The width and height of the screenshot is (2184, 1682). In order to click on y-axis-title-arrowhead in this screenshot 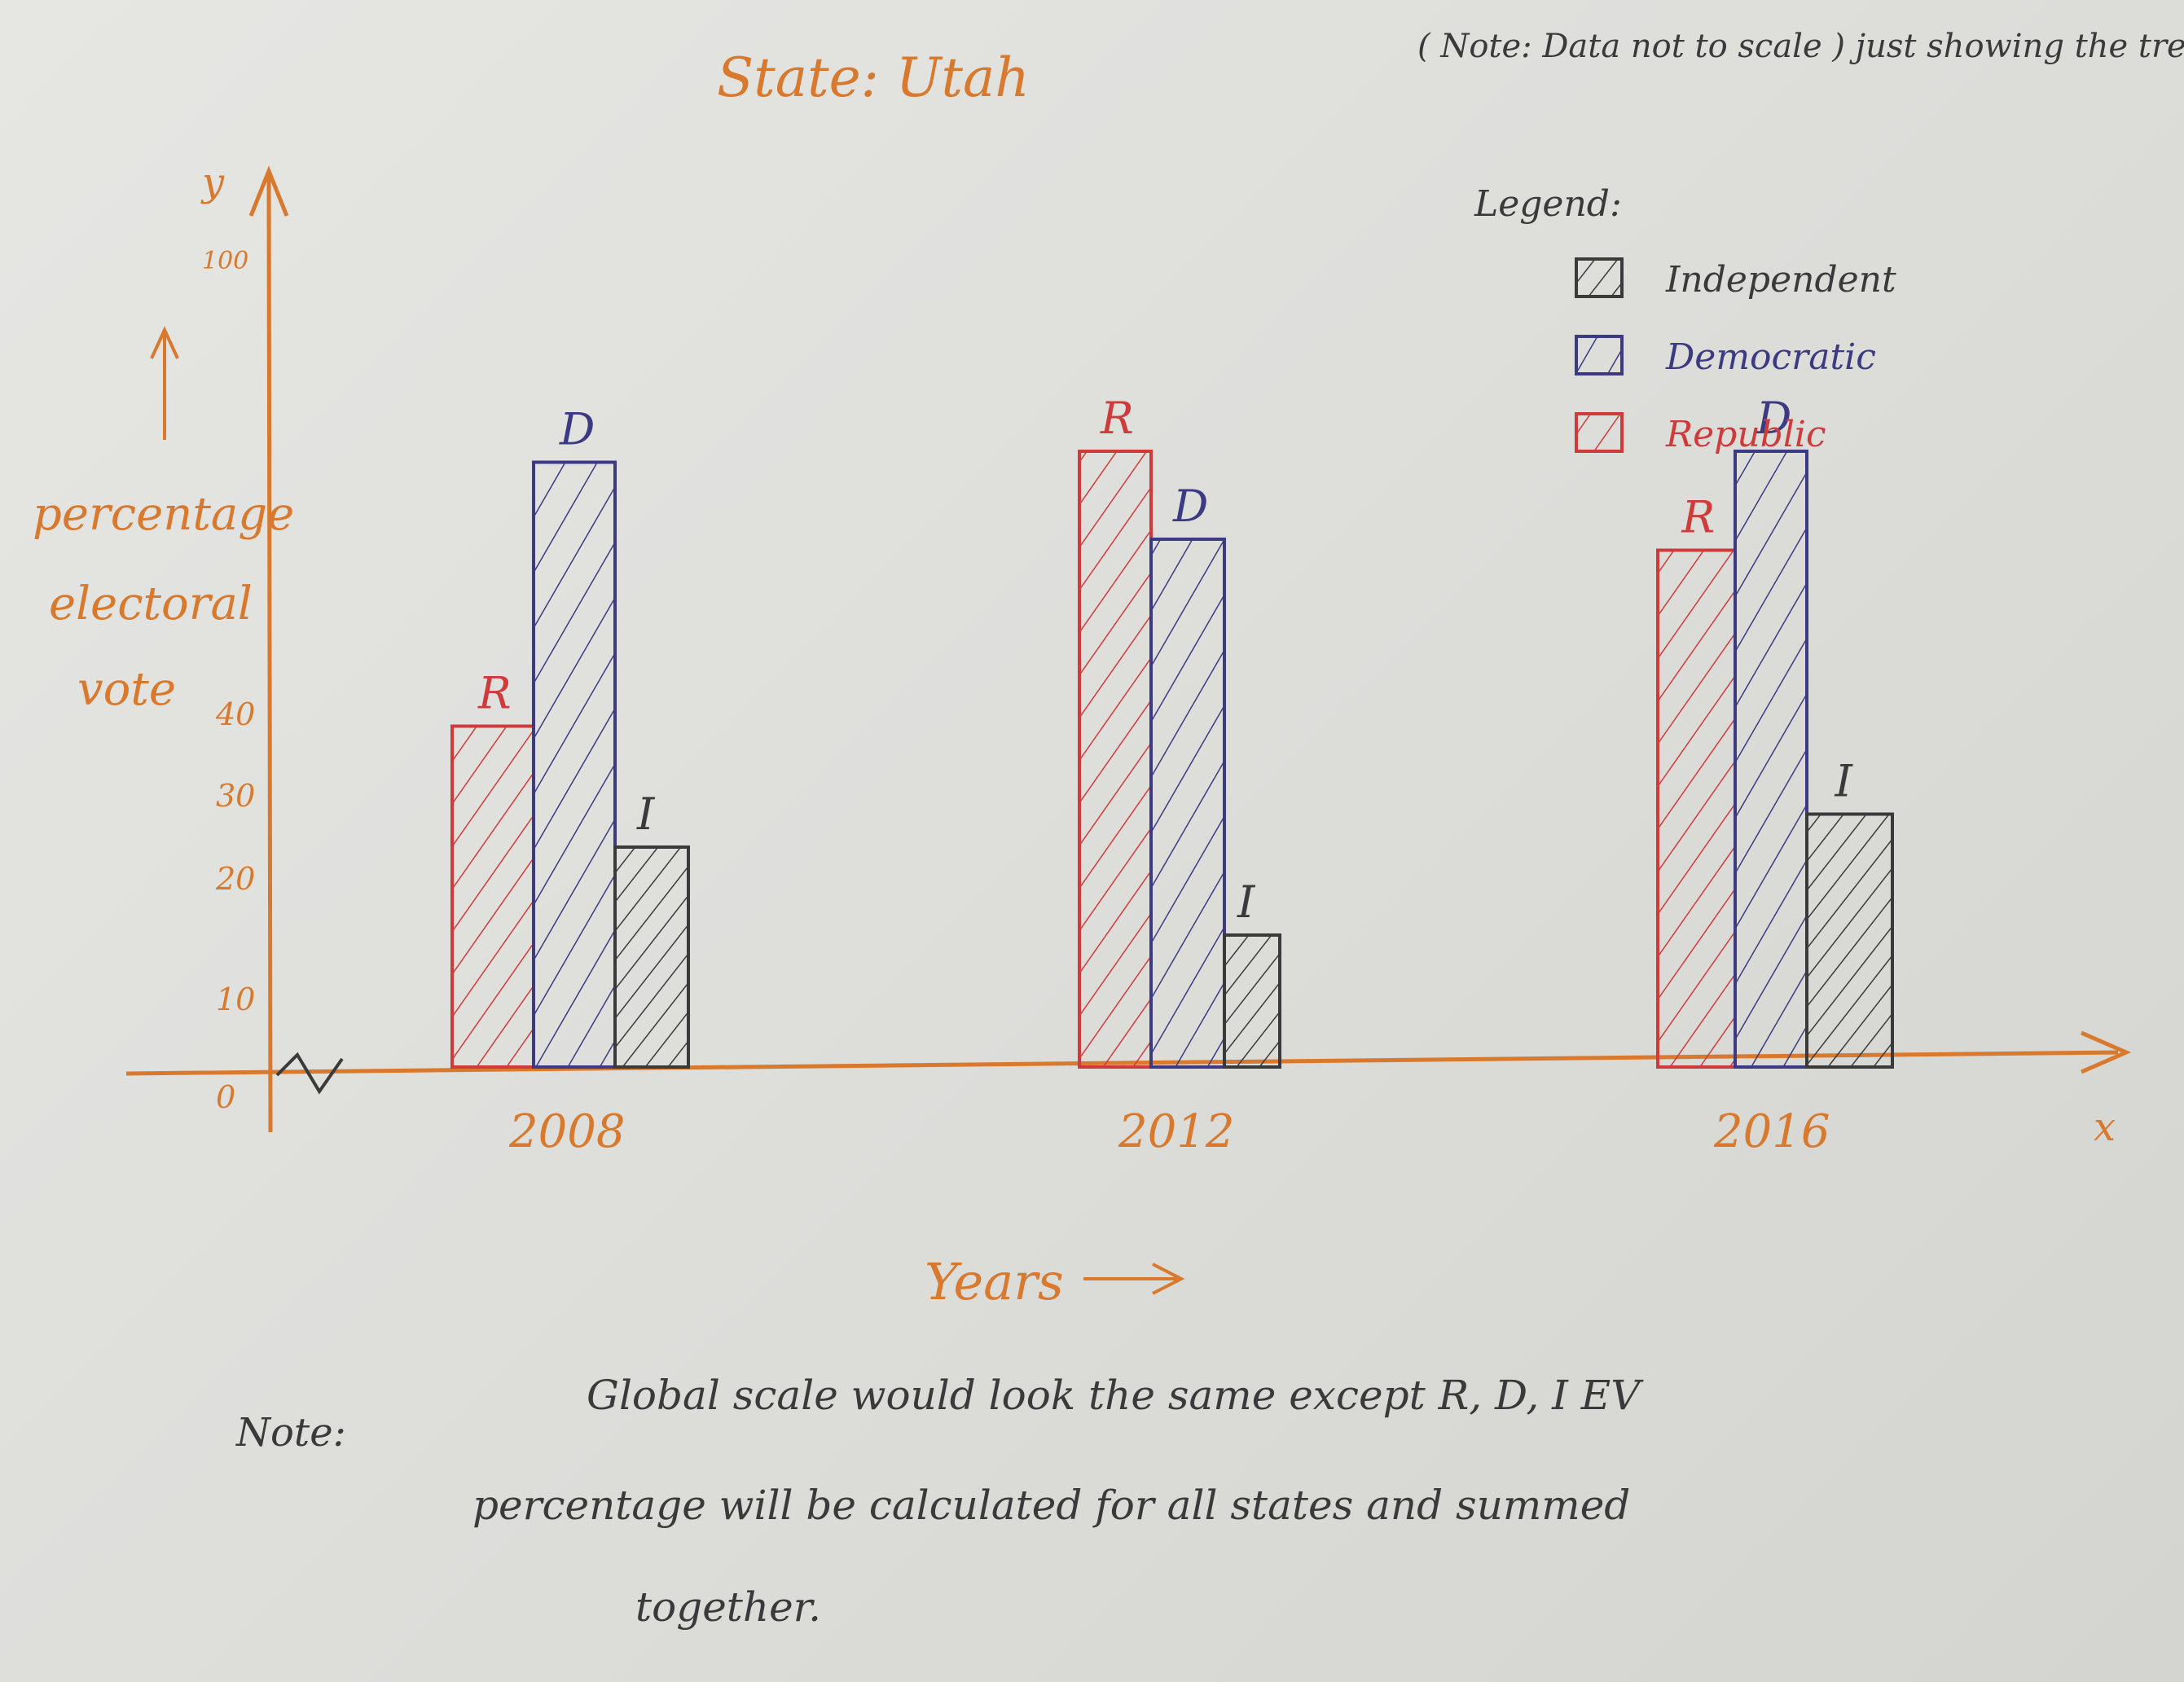, I will do `click(164, 342)`.